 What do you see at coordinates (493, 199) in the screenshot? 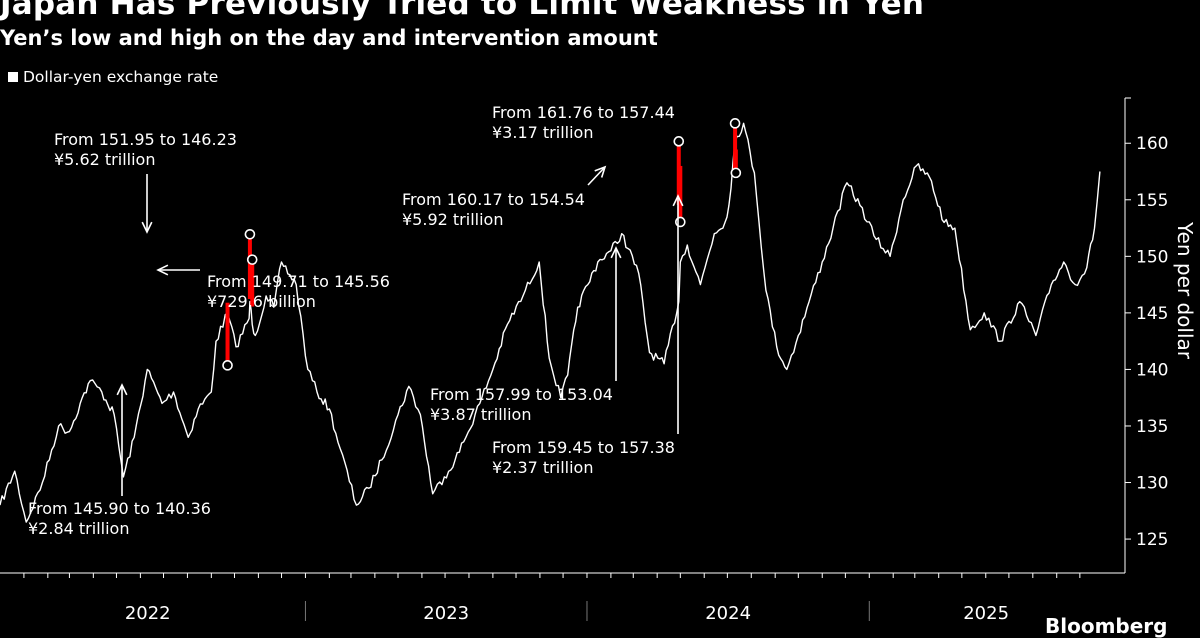
I see `annotation-range: From 160.17 to 154.54` at bounding box center [493, 199].